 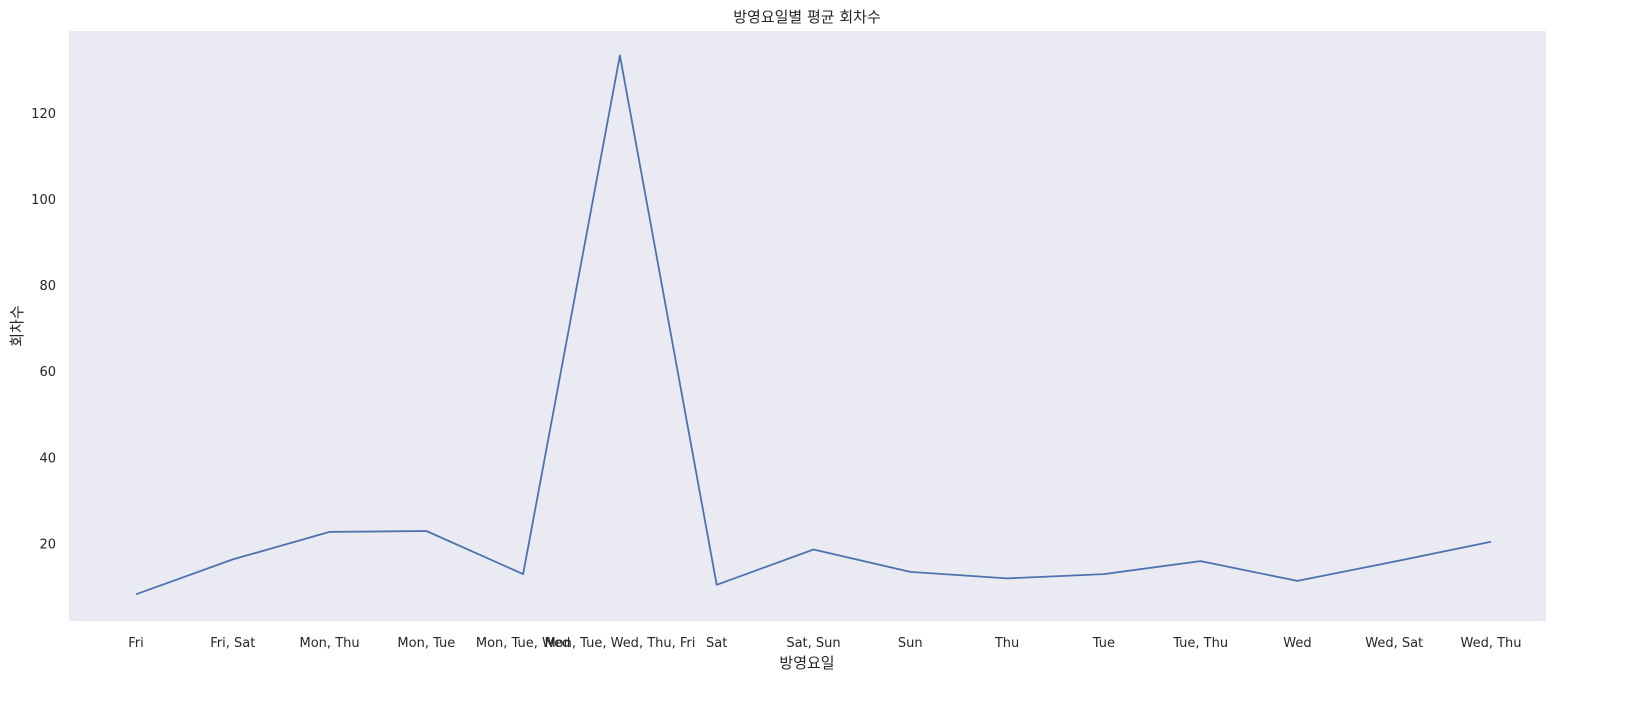 What do you see at coordinates (232, 643) in the screenshot?
I see `x-tick-label: Fri, Sat` at bounding box center [232, 643].